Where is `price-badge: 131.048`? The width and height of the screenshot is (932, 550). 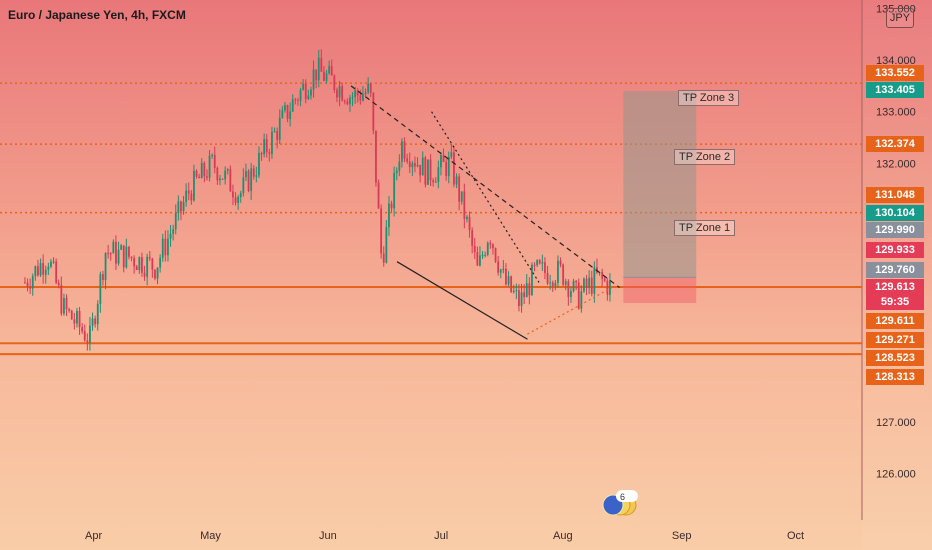 price-badge: 131.048 is located at coordinates (895, 195).